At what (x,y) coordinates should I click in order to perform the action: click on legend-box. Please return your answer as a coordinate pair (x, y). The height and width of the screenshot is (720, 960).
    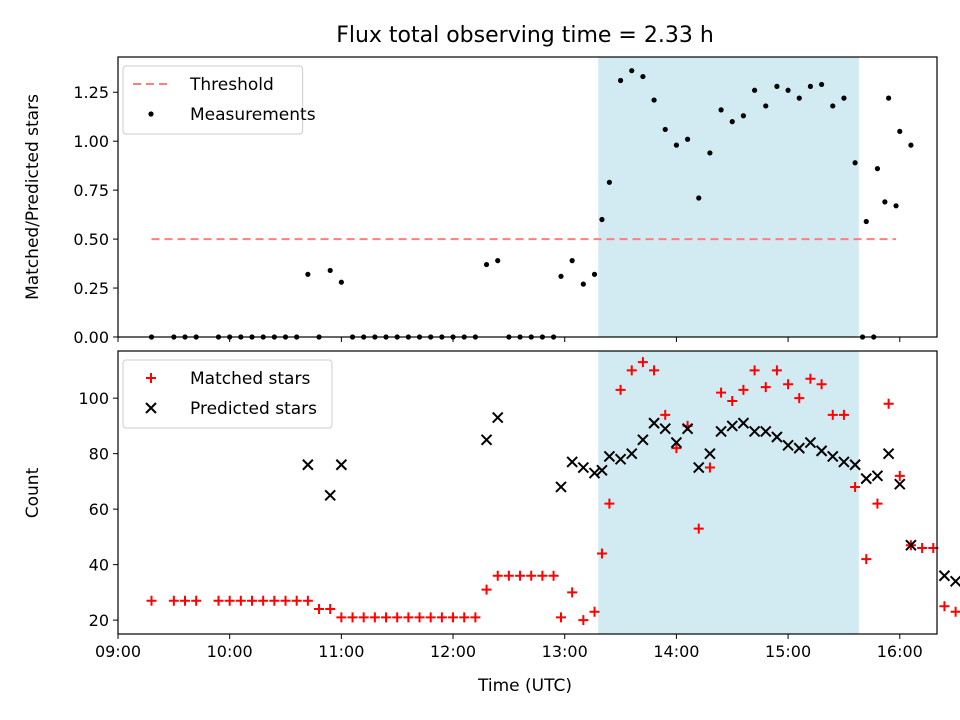
    Looking at the image, I should click on (227, 394).